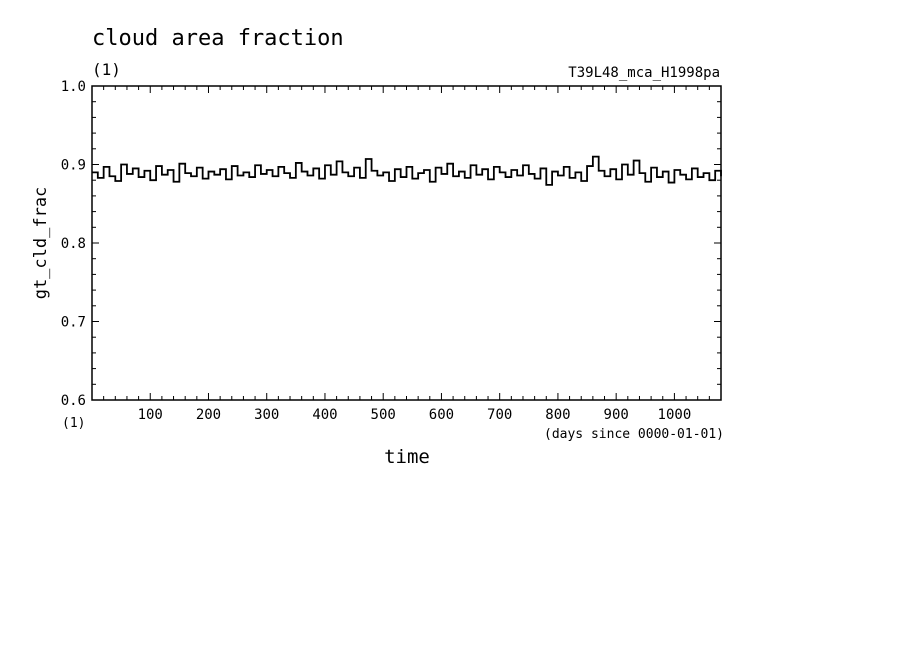 This screenshot has height=654, width=904. What do you see at coordinates (441, 415) in the screenshot?
I see `x-tick-label: 600` at bounding box center [441, 415].